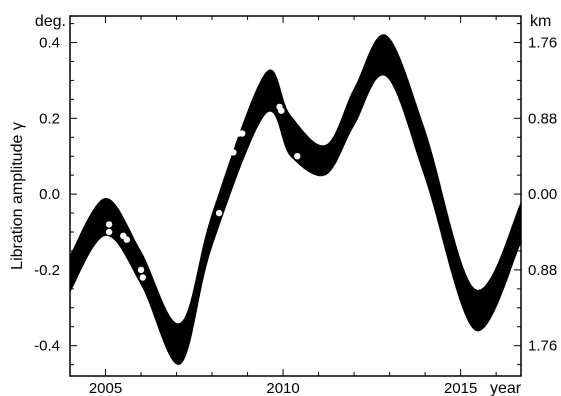 The width and height of the screenshot is (561, 396). Describe the element at coordinates (47, 346) in the screenshot. I see `y-tick-label-left: -0.4` at that location.